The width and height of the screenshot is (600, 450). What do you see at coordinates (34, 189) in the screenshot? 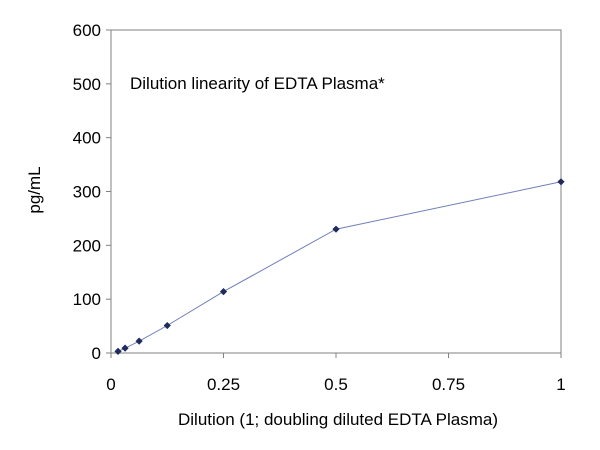
I see `y-axis-title: pg/mL` at bounding box center [34, 189].